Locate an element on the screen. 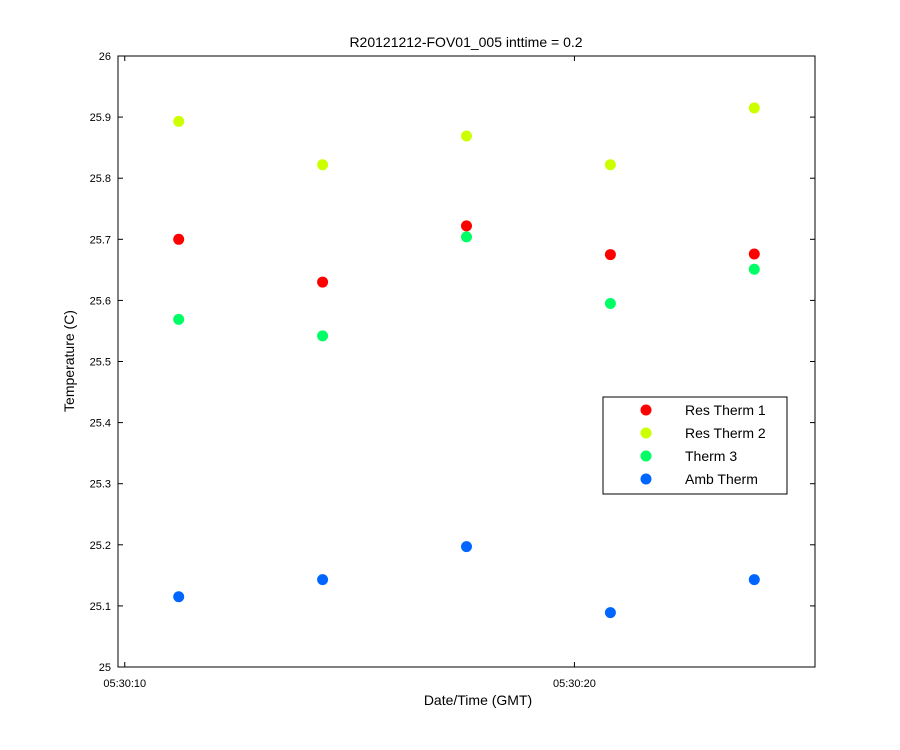 The image size is (900, 750). y-tick-label: 25.2 is located at coordinates (100, 546).